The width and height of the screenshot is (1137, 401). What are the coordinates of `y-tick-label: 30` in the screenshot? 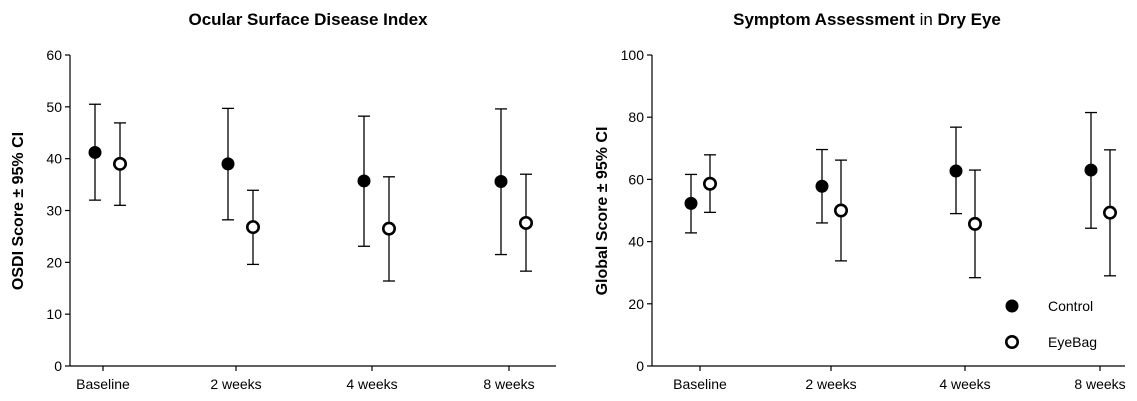 It's located at (54, 211).